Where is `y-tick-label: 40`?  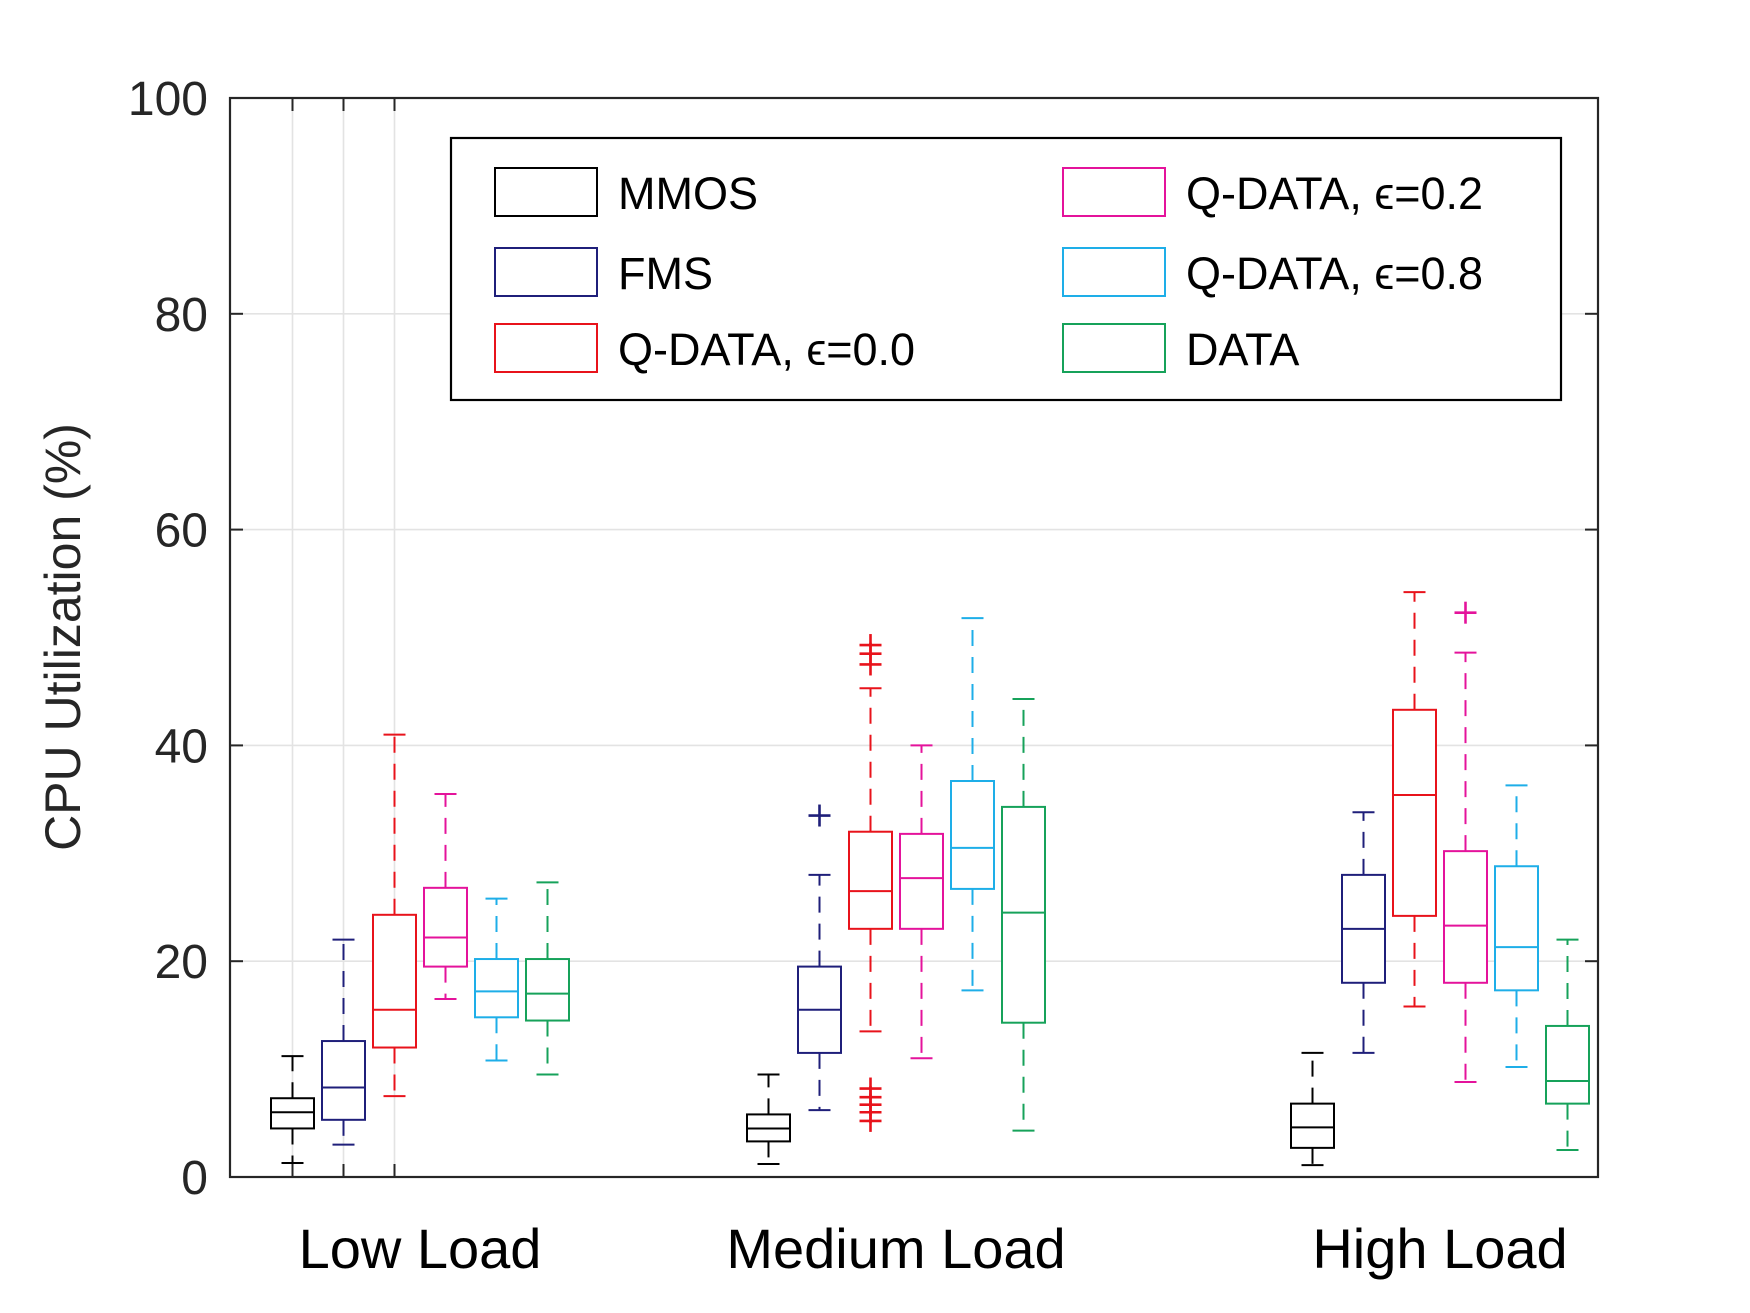
y-tick-label: 40 is located at coordinates (181, 746).